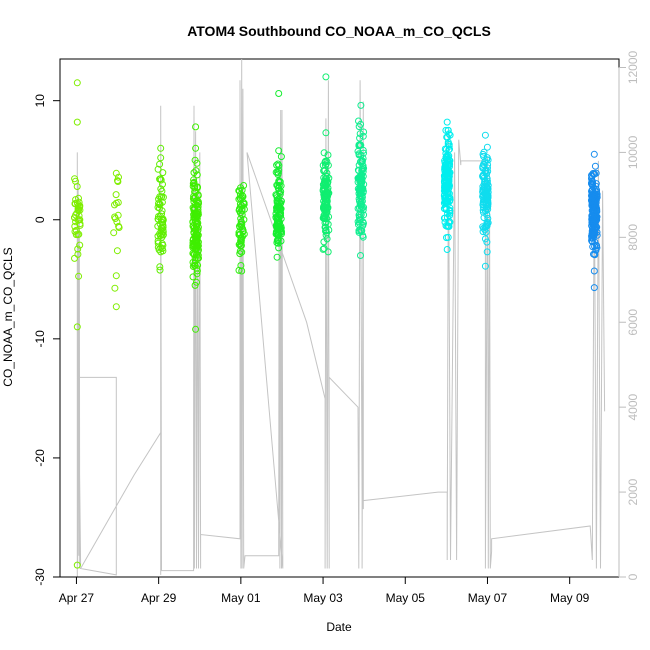 The height and width of the screenshot is (650, 650). Describe the element at coordinates (8, 316) in the screenshot. I see `y-axis-label: CO_NOAA_m_CO_QCLS` at that location.